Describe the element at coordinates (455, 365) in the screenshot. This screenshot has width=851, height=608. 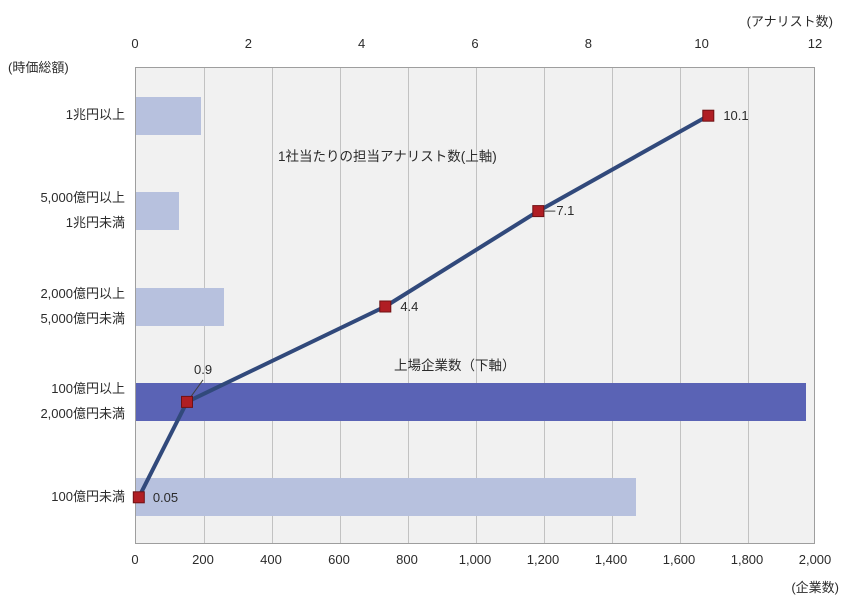
I see `bar-series-annotation: 上場企業数（下軸）` at that location.